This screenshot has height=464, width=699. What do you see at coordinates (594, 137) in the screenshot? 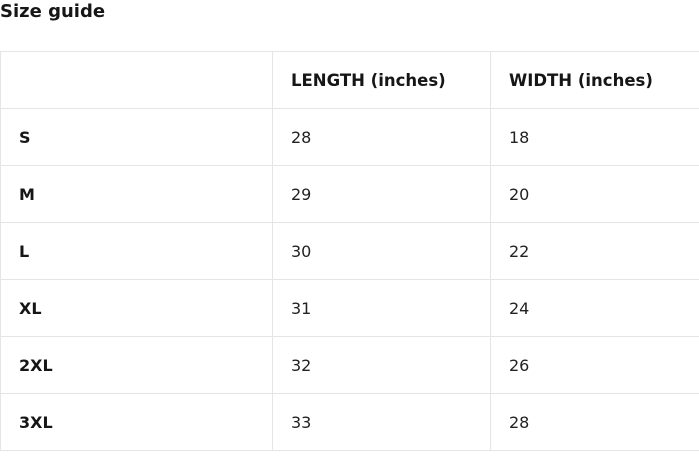
I see `width-value: 18` at bounding box center [594, 137].